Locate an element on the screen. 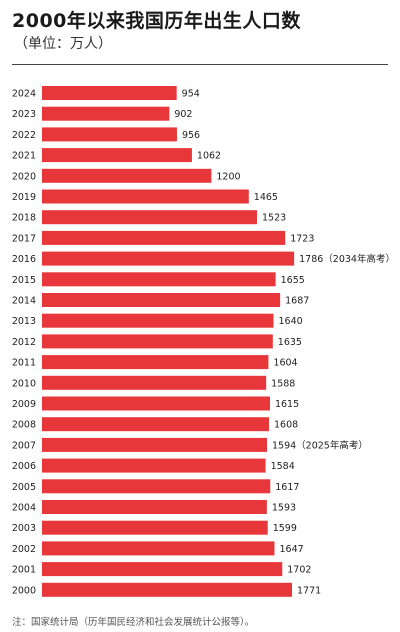 Image resolution: width=400 pixels, height=632 pixels. category-label-2023: 2023 is located at coordinates (24, 114).